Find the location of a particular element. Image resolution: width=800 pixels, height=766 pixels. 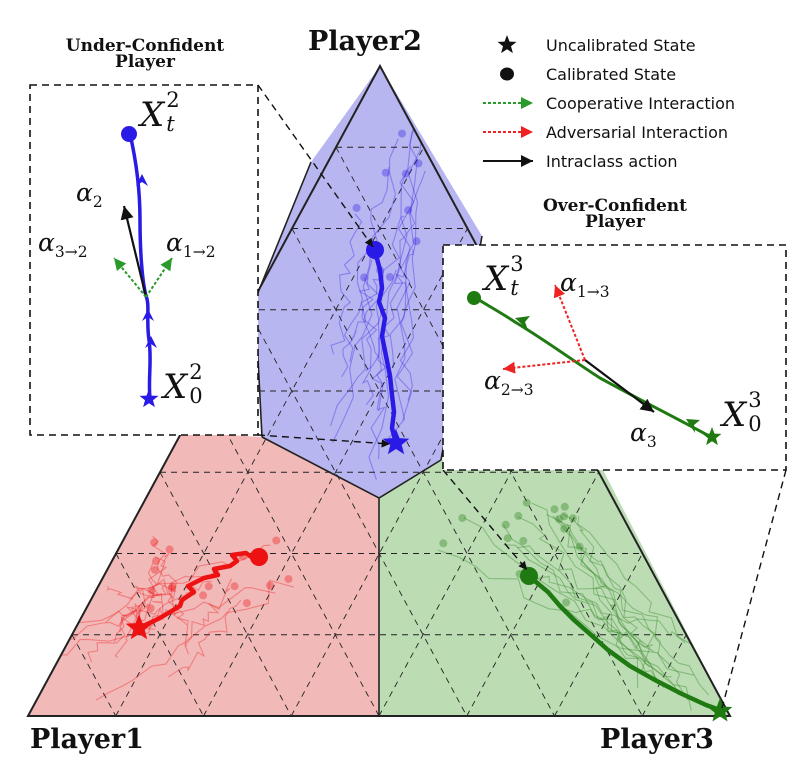

legend-intraclass-label: Intraclass action is located at coordinates (612, 161).